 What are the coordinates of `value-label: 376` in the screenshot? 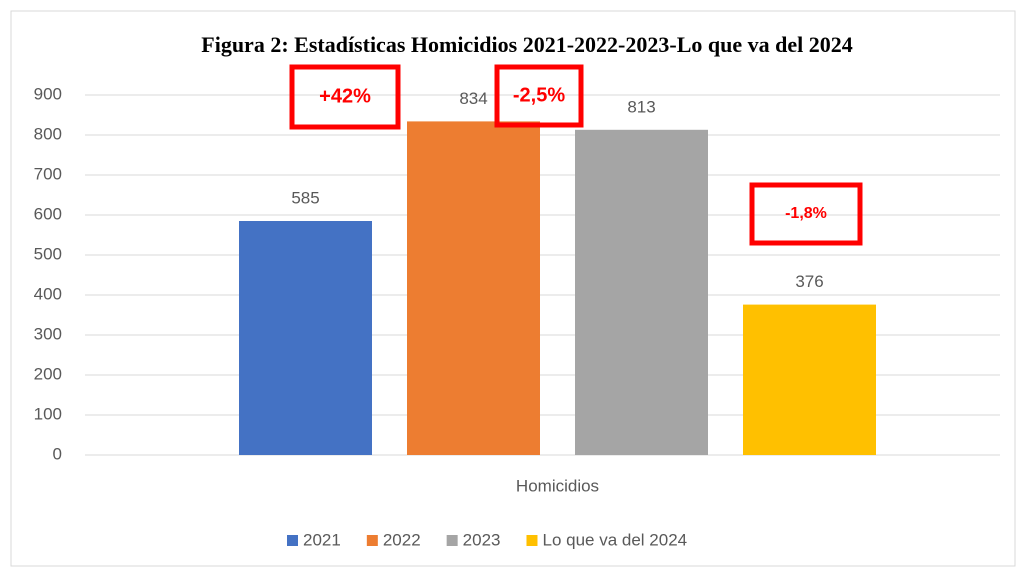 It's located at (809, 281).